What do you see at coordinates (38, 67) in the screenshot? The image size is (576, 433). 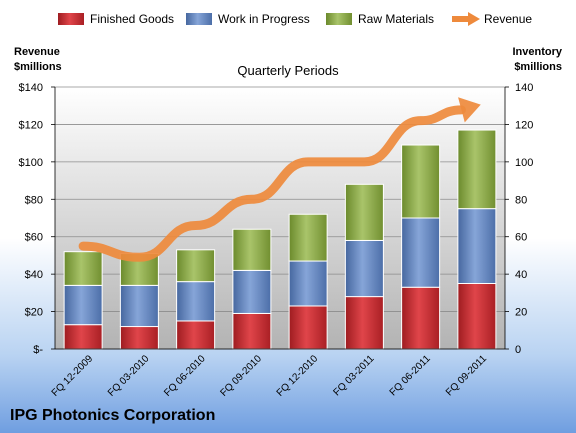 I see `left-axis-title-line2: $millions` at bounding box center [38, 67].